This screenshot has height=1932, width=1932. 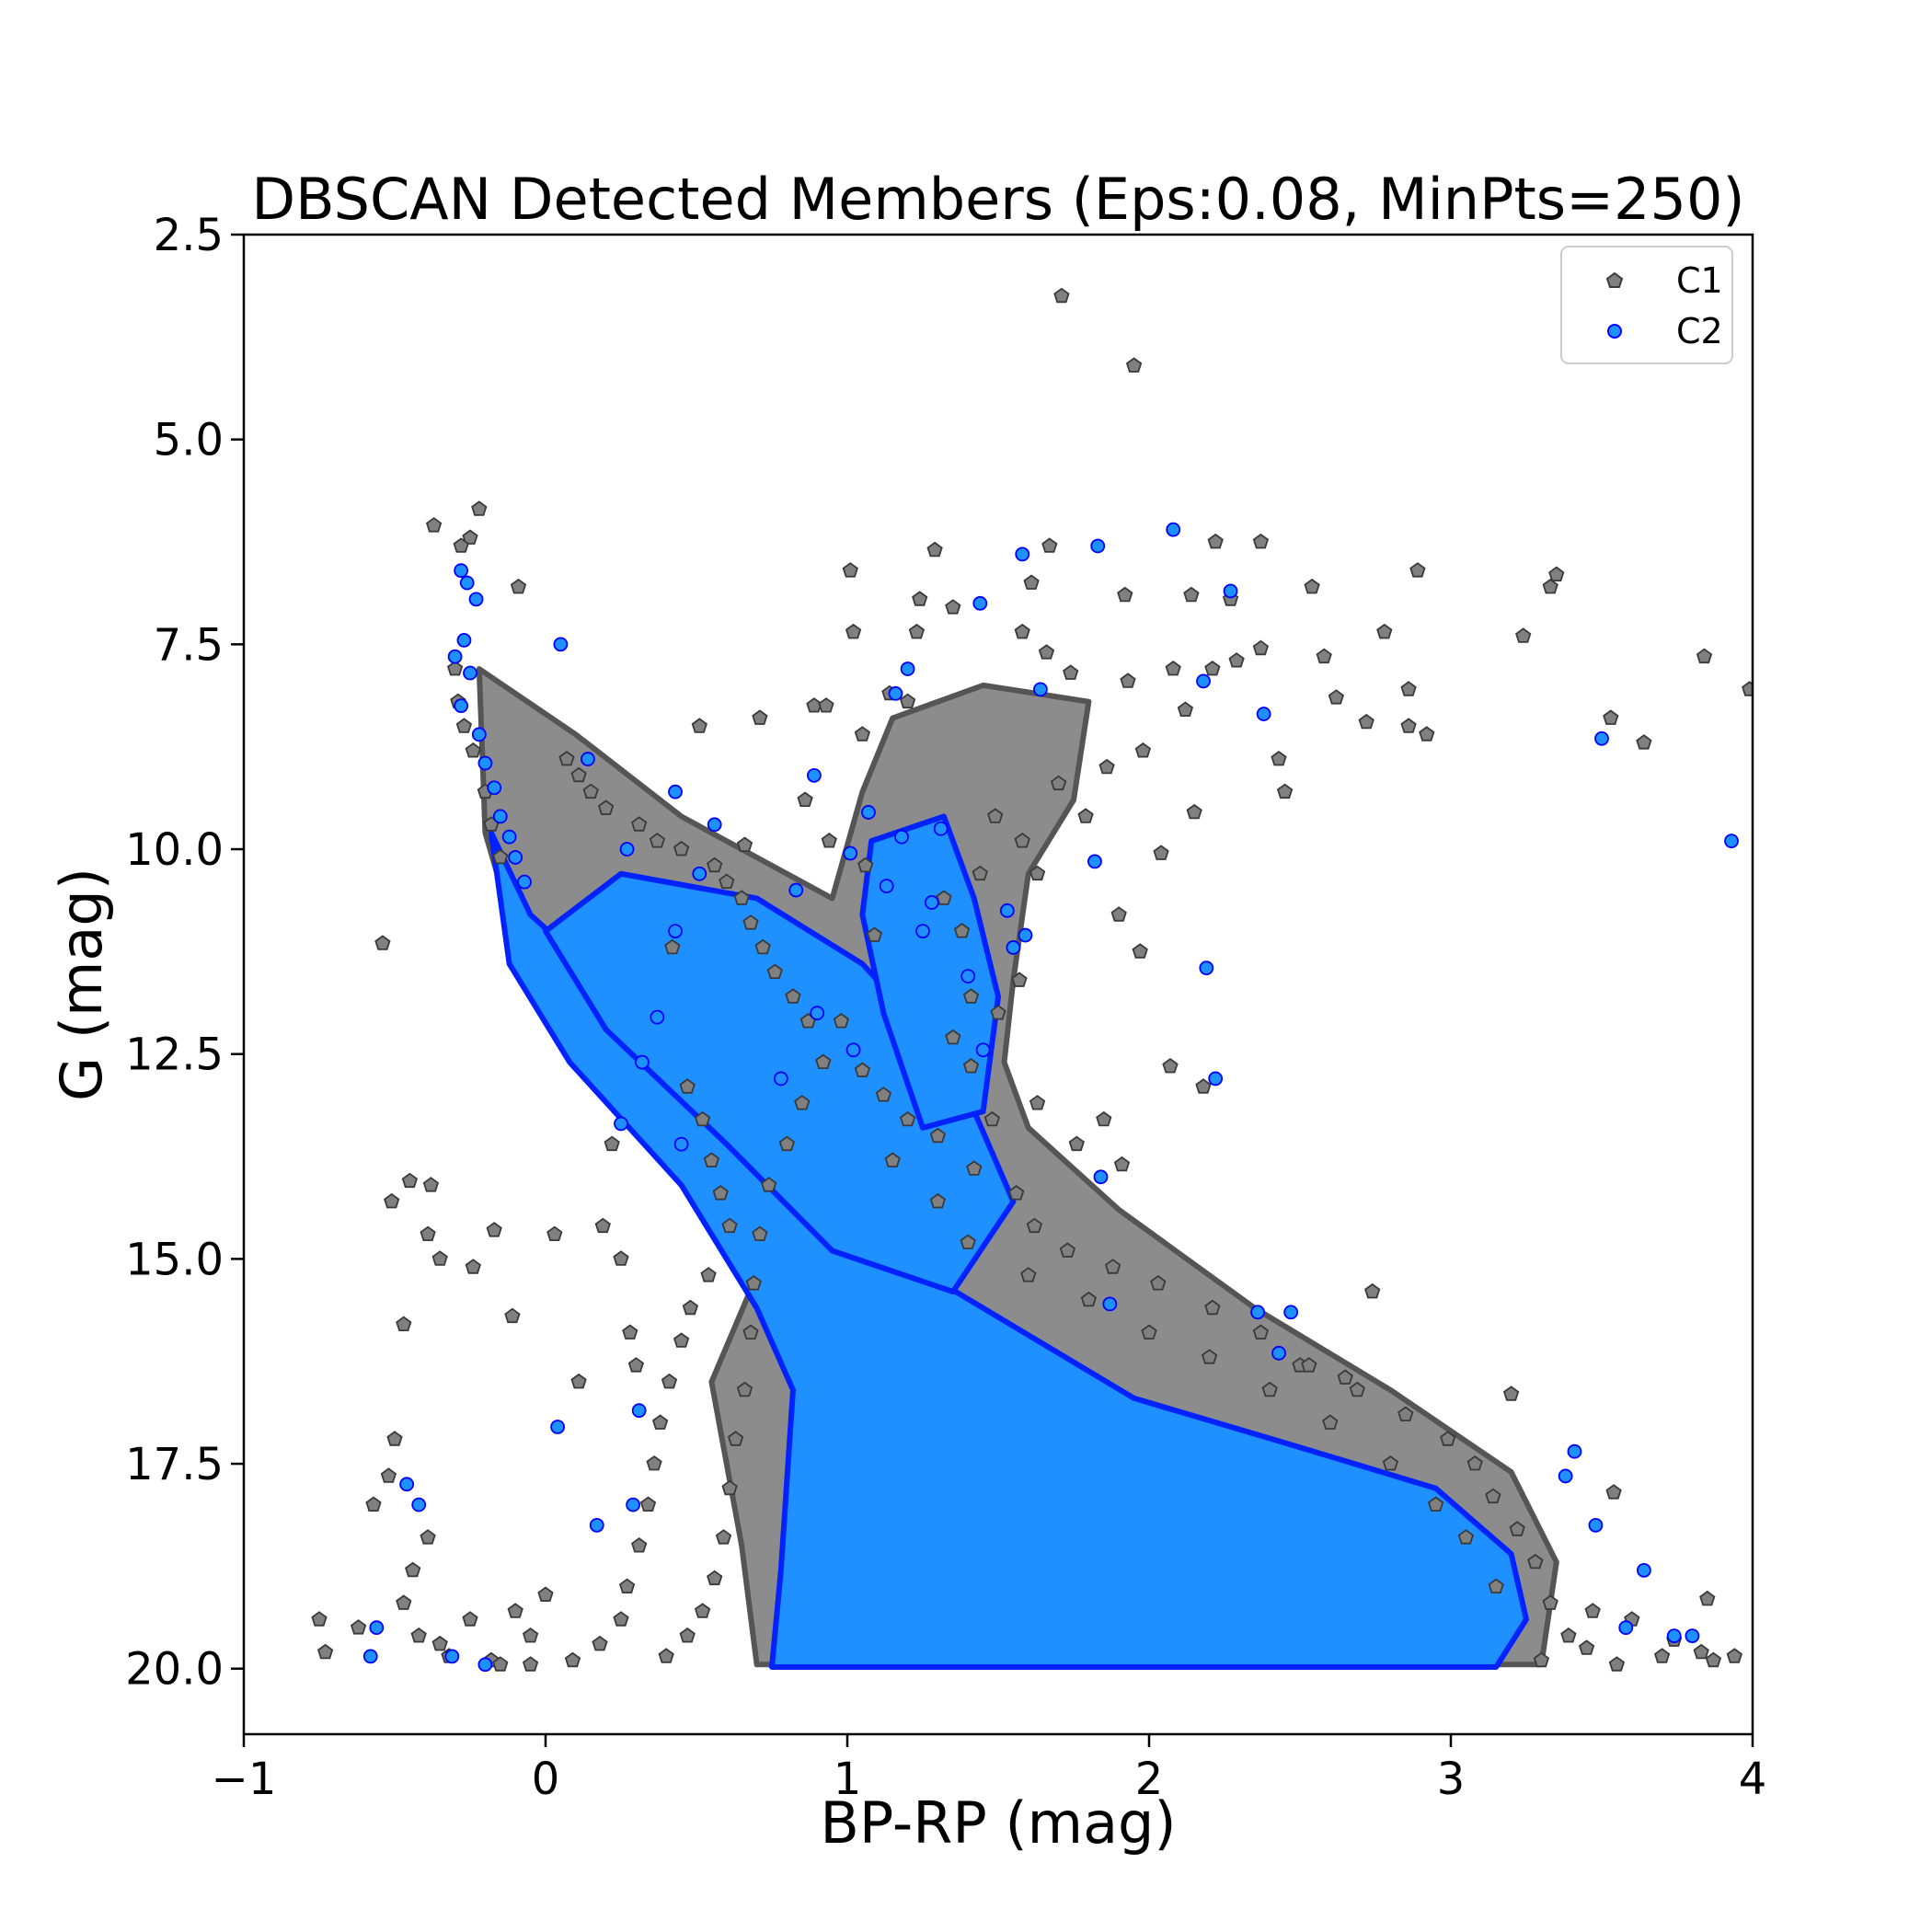 I want to click on legend-marker-c2, so click(x=1614, y=331).